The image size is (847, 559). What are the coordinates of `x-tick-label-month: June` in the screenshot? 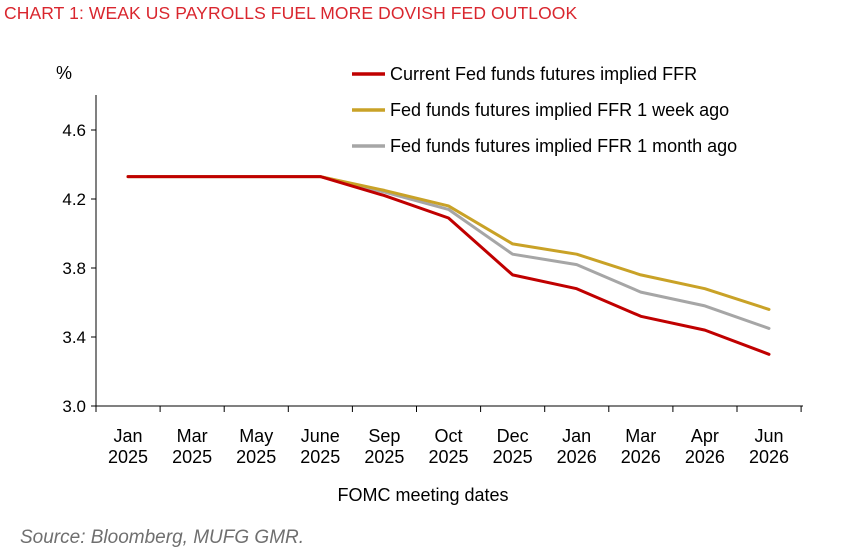 It's located at (320, 436).